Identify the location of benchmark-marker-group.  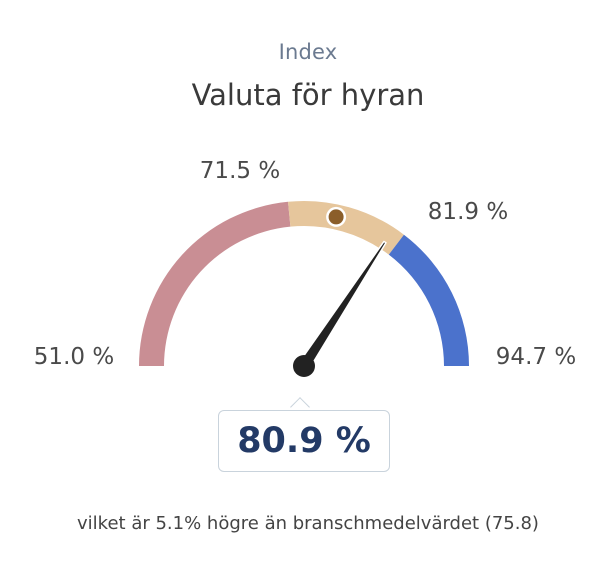
(336, 216).